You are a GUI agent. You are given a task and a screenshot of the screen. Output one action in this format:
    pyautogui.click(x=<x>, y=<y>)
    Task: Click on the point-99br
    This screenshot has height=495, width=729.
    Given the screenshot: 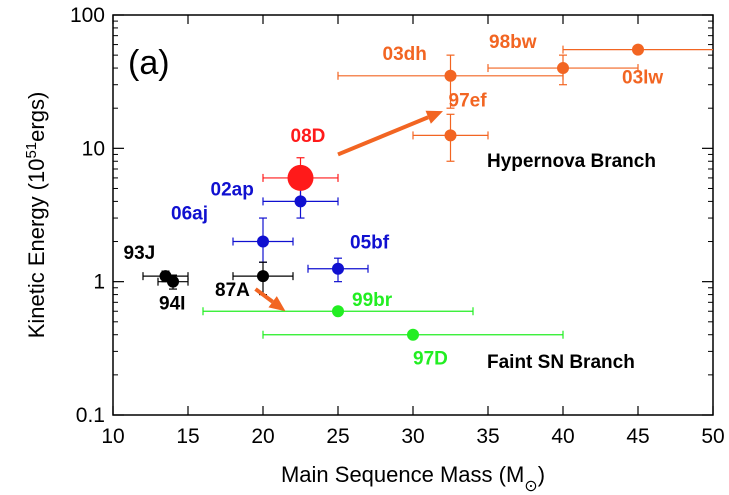 What is the action you would take?
    pyautogui.click(x=338, y=311)
    